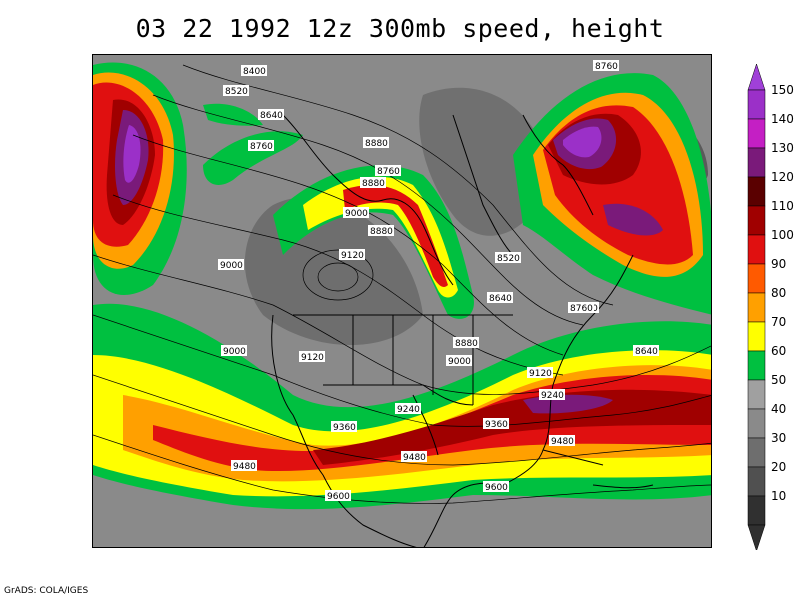 The height and width of the screenshot is (600, 800). Describe the element at coordinates (778, 293) in the screenshot. I see `colorbar-label: 80` at that location.